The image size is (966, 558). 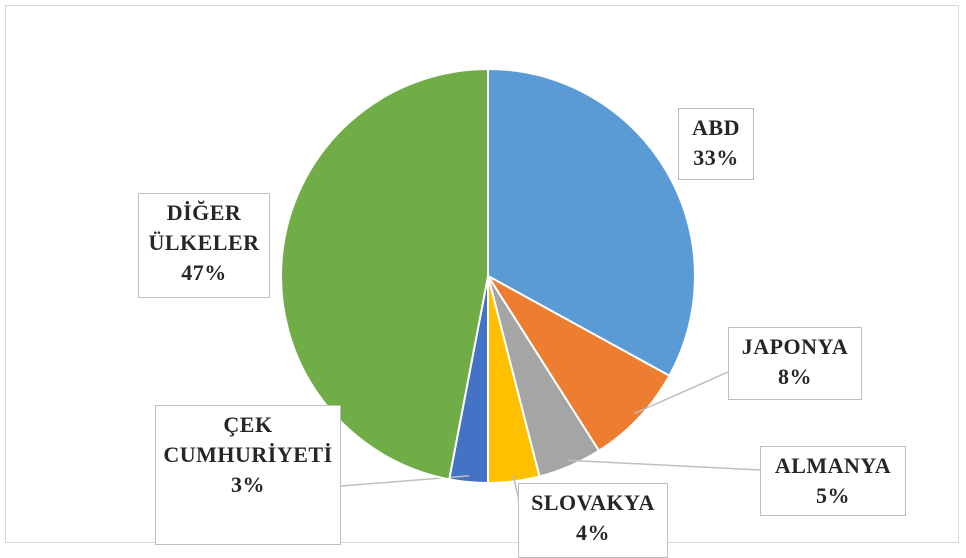 What do you see at coordinates (716, 144) in the screenshot?
I see `data-label: ABD 33%` at bounding box center [716, 144].